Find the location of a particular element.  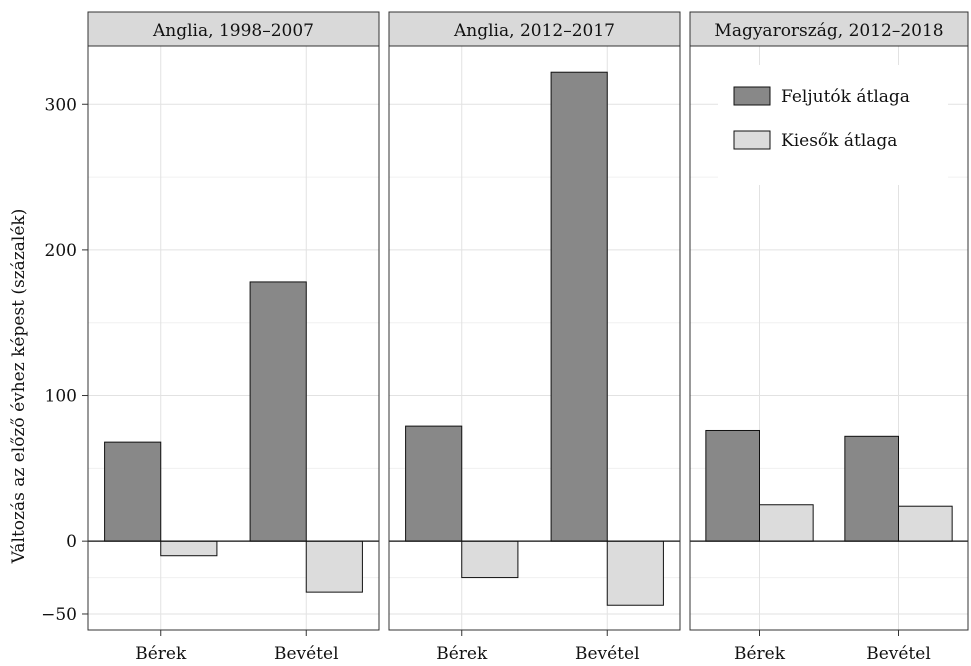

panel-title: Anglia, 2012–2017 is located at coordinates (534, 31).